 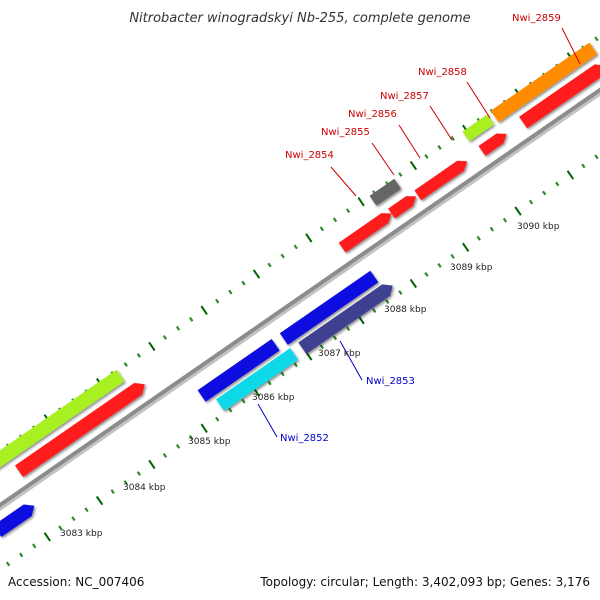 I want to click on gene-label-nwi-2856: Nwi_2856, so click(x=372, y=114).